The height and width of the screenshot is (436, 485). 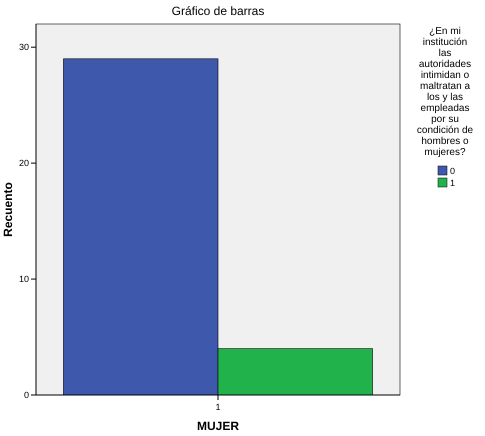 What do you see at coordinates (26, 395) in the screenshot?
I see `y-tick-label: 0` at bounding box center [26, 395].